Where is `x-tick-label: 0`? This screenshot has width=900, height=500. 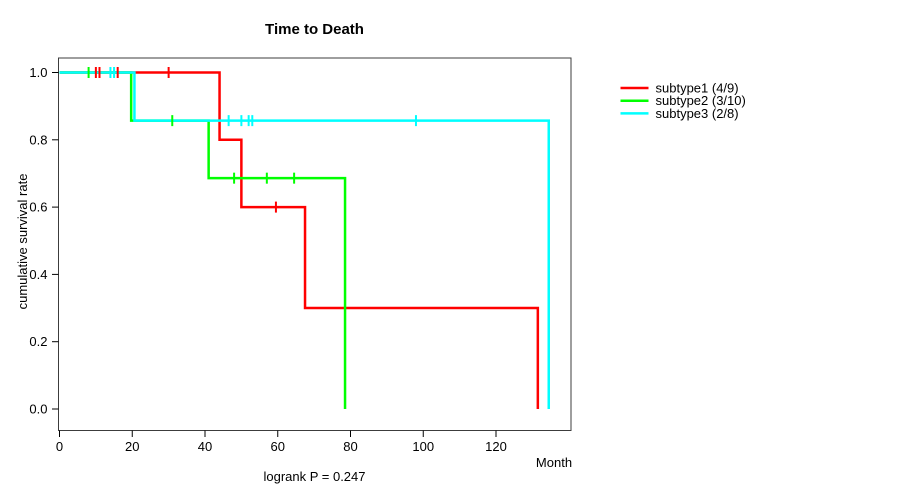
x-tick-label: 0 is located at coordinates (59, 446).